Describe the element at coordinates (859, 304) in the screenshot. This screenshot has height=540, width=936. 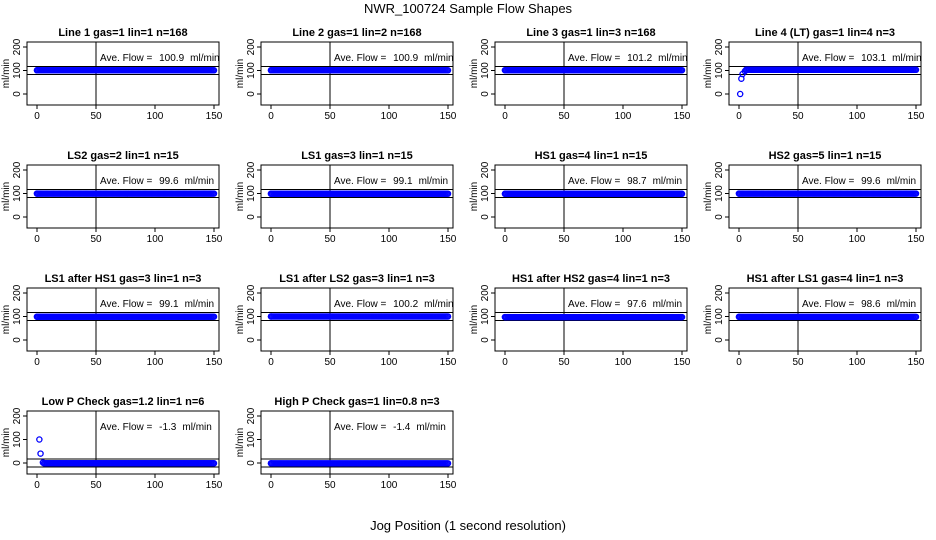
I see `average-flow-label: Ave. Flow = 98.6 ml/min` at that location.